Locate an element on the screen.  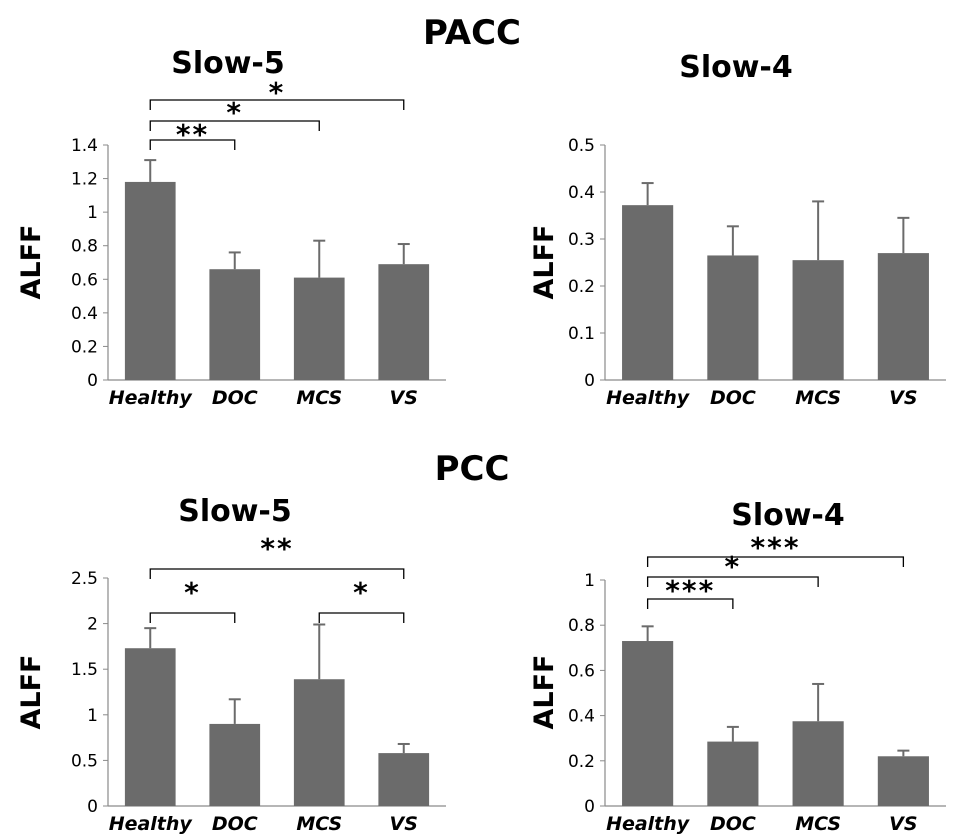
y-tick-label: 0.1 is located at coordinates (581, 334).